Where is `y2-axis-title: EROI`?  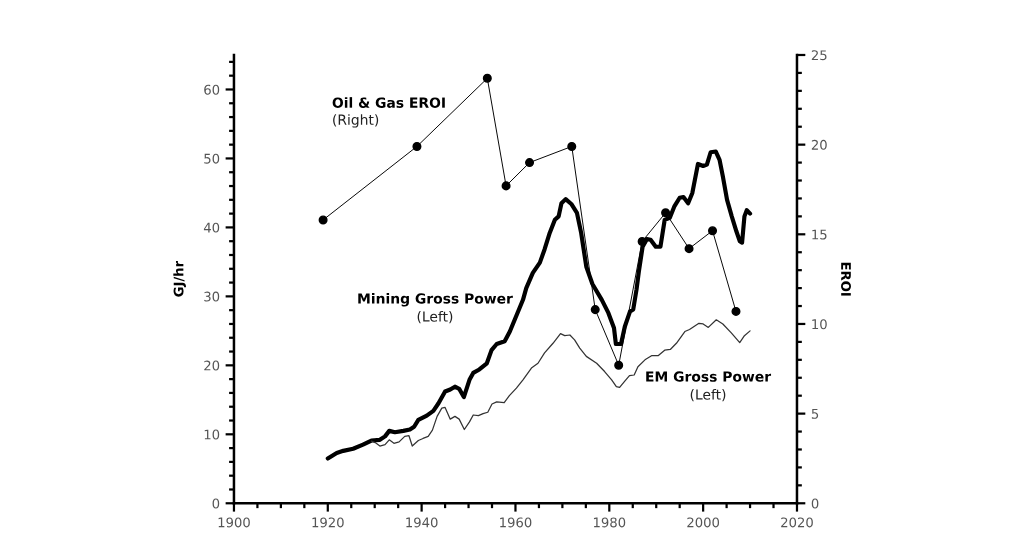 y2-axis-title: EROI is located at coordinates (846, 279).